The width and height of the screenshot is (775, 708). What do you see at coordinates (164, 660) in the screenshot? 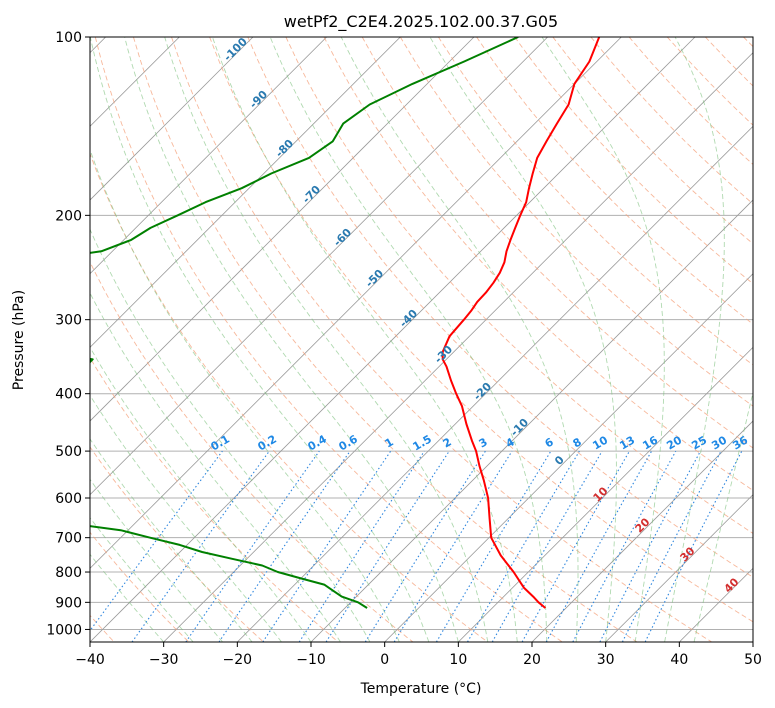
I see `x-tick-label: −30` at bounding box center [164, 660].